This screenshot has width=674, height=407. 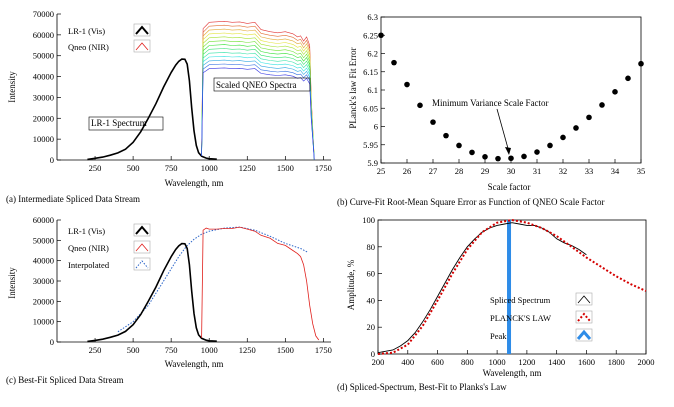 I want to click on chart-b-x-tick-label: 34, so click(x=615, y=171).